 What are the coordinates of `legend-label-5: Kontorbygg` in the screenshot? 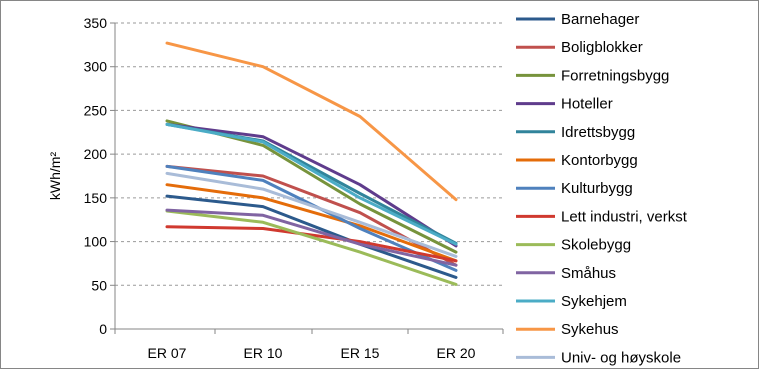 It's located at (599, 160).